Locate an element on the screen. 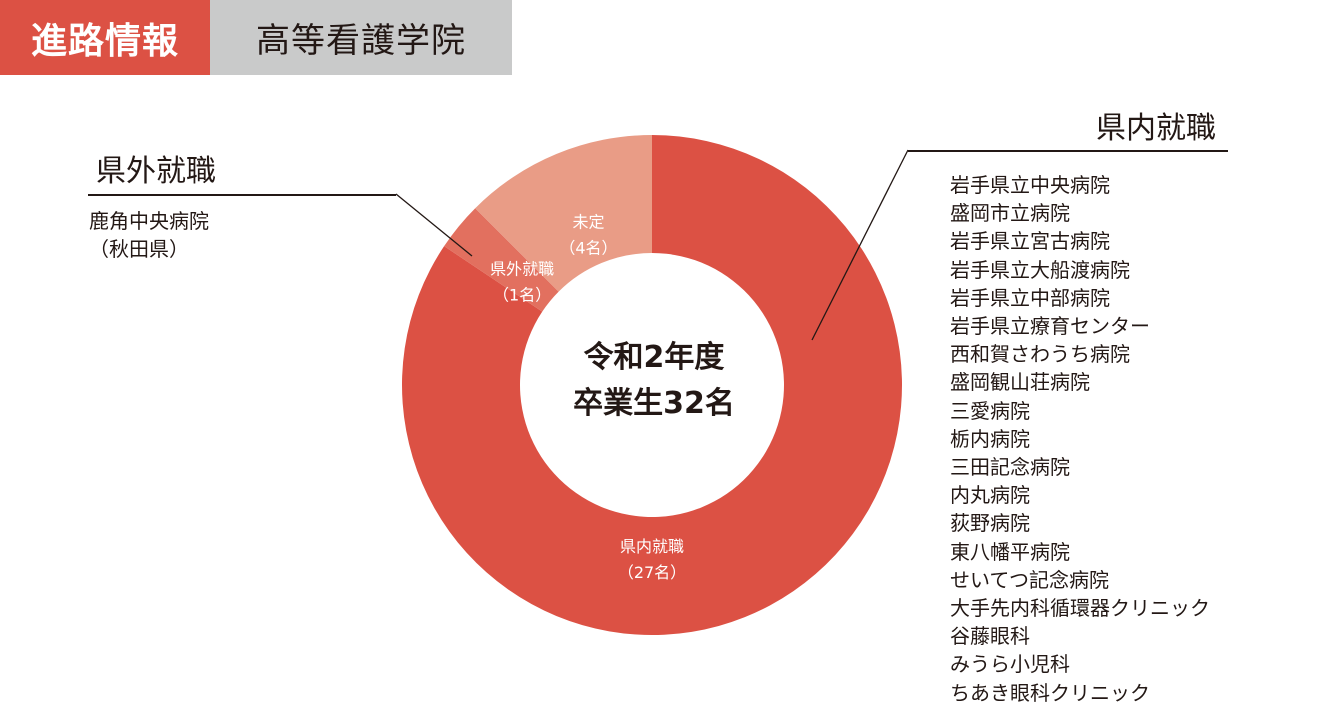 Image resolution: width=1320 pixels, height=707 pixels. slice-outside-label-name: 県外就職 is located at coordinates (522, 268).